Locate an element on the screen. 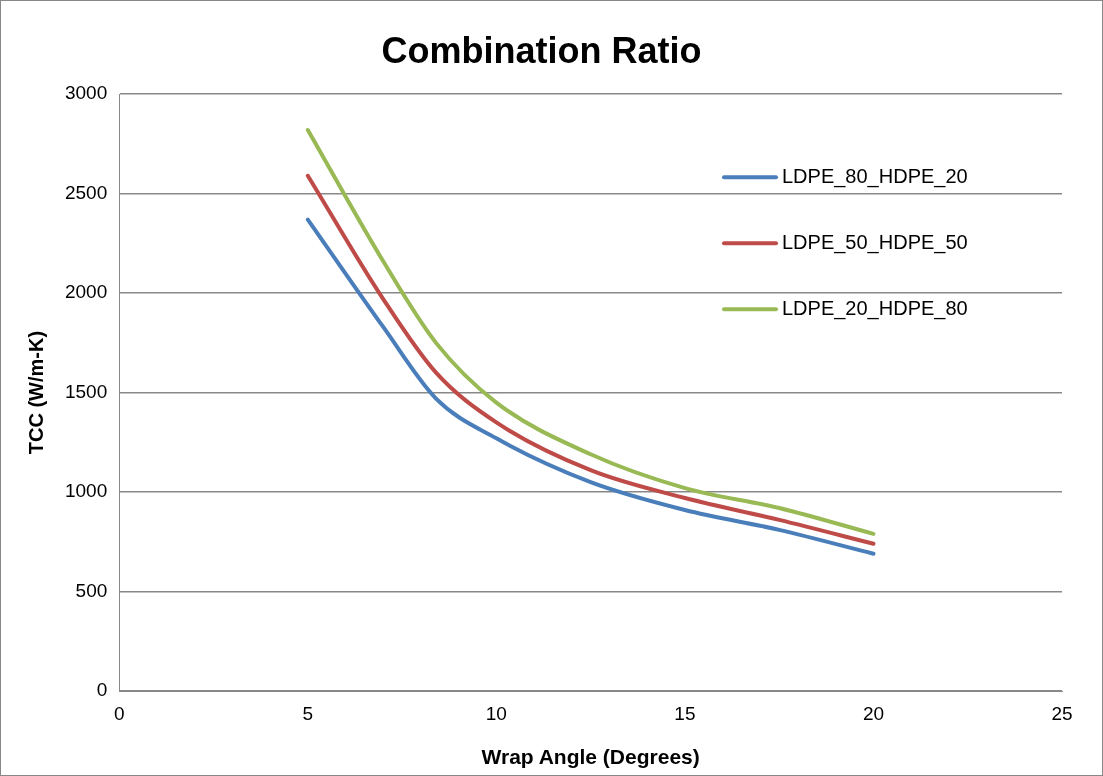 This screenshot has height=776, width=1103. x-tick-label: 5 is located at coordinates (308, 713).